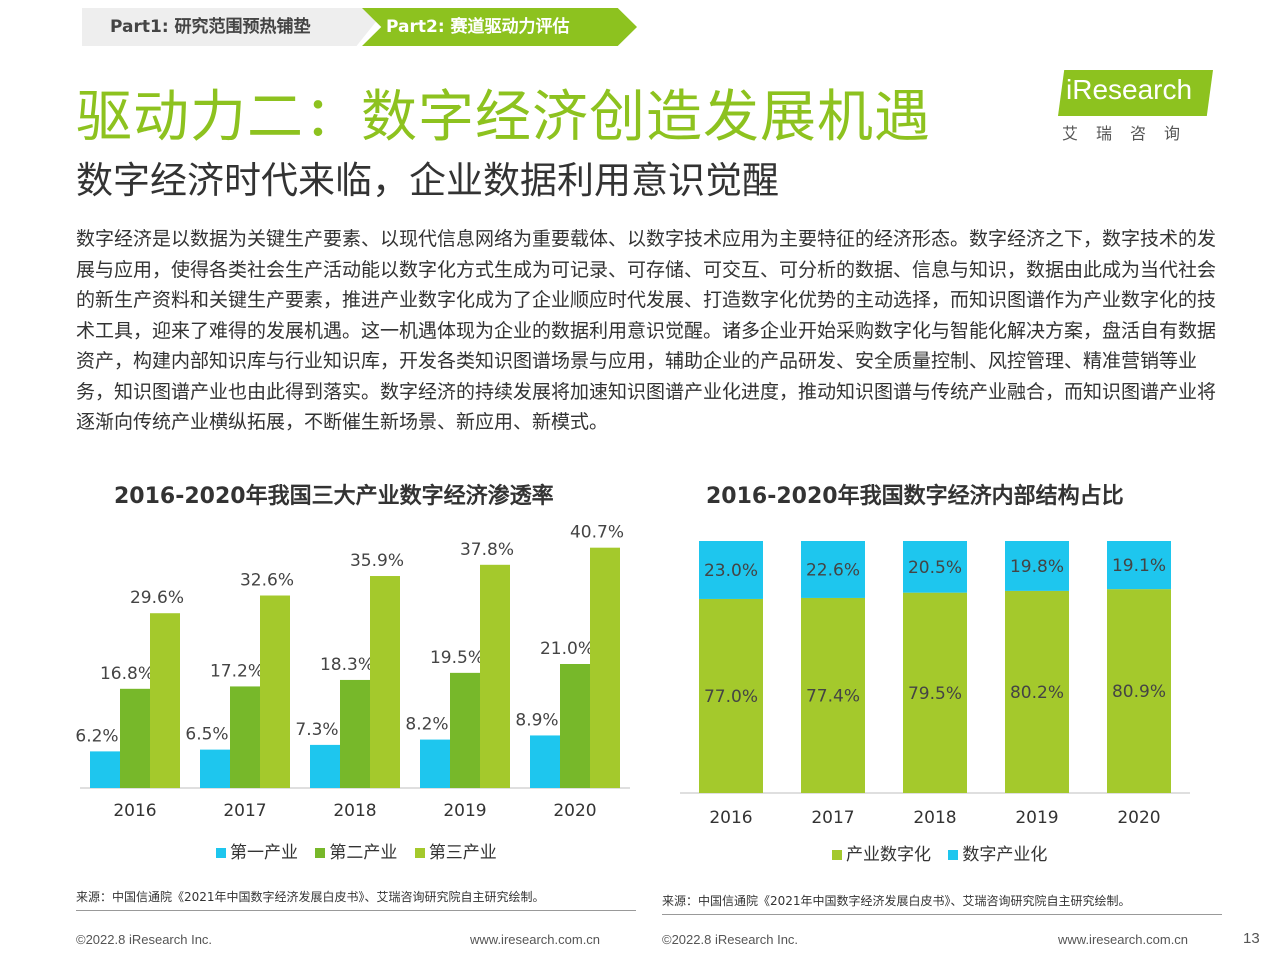  I want to click on data-label-产业数字化-2018: 79.5%, so click(935, 694).